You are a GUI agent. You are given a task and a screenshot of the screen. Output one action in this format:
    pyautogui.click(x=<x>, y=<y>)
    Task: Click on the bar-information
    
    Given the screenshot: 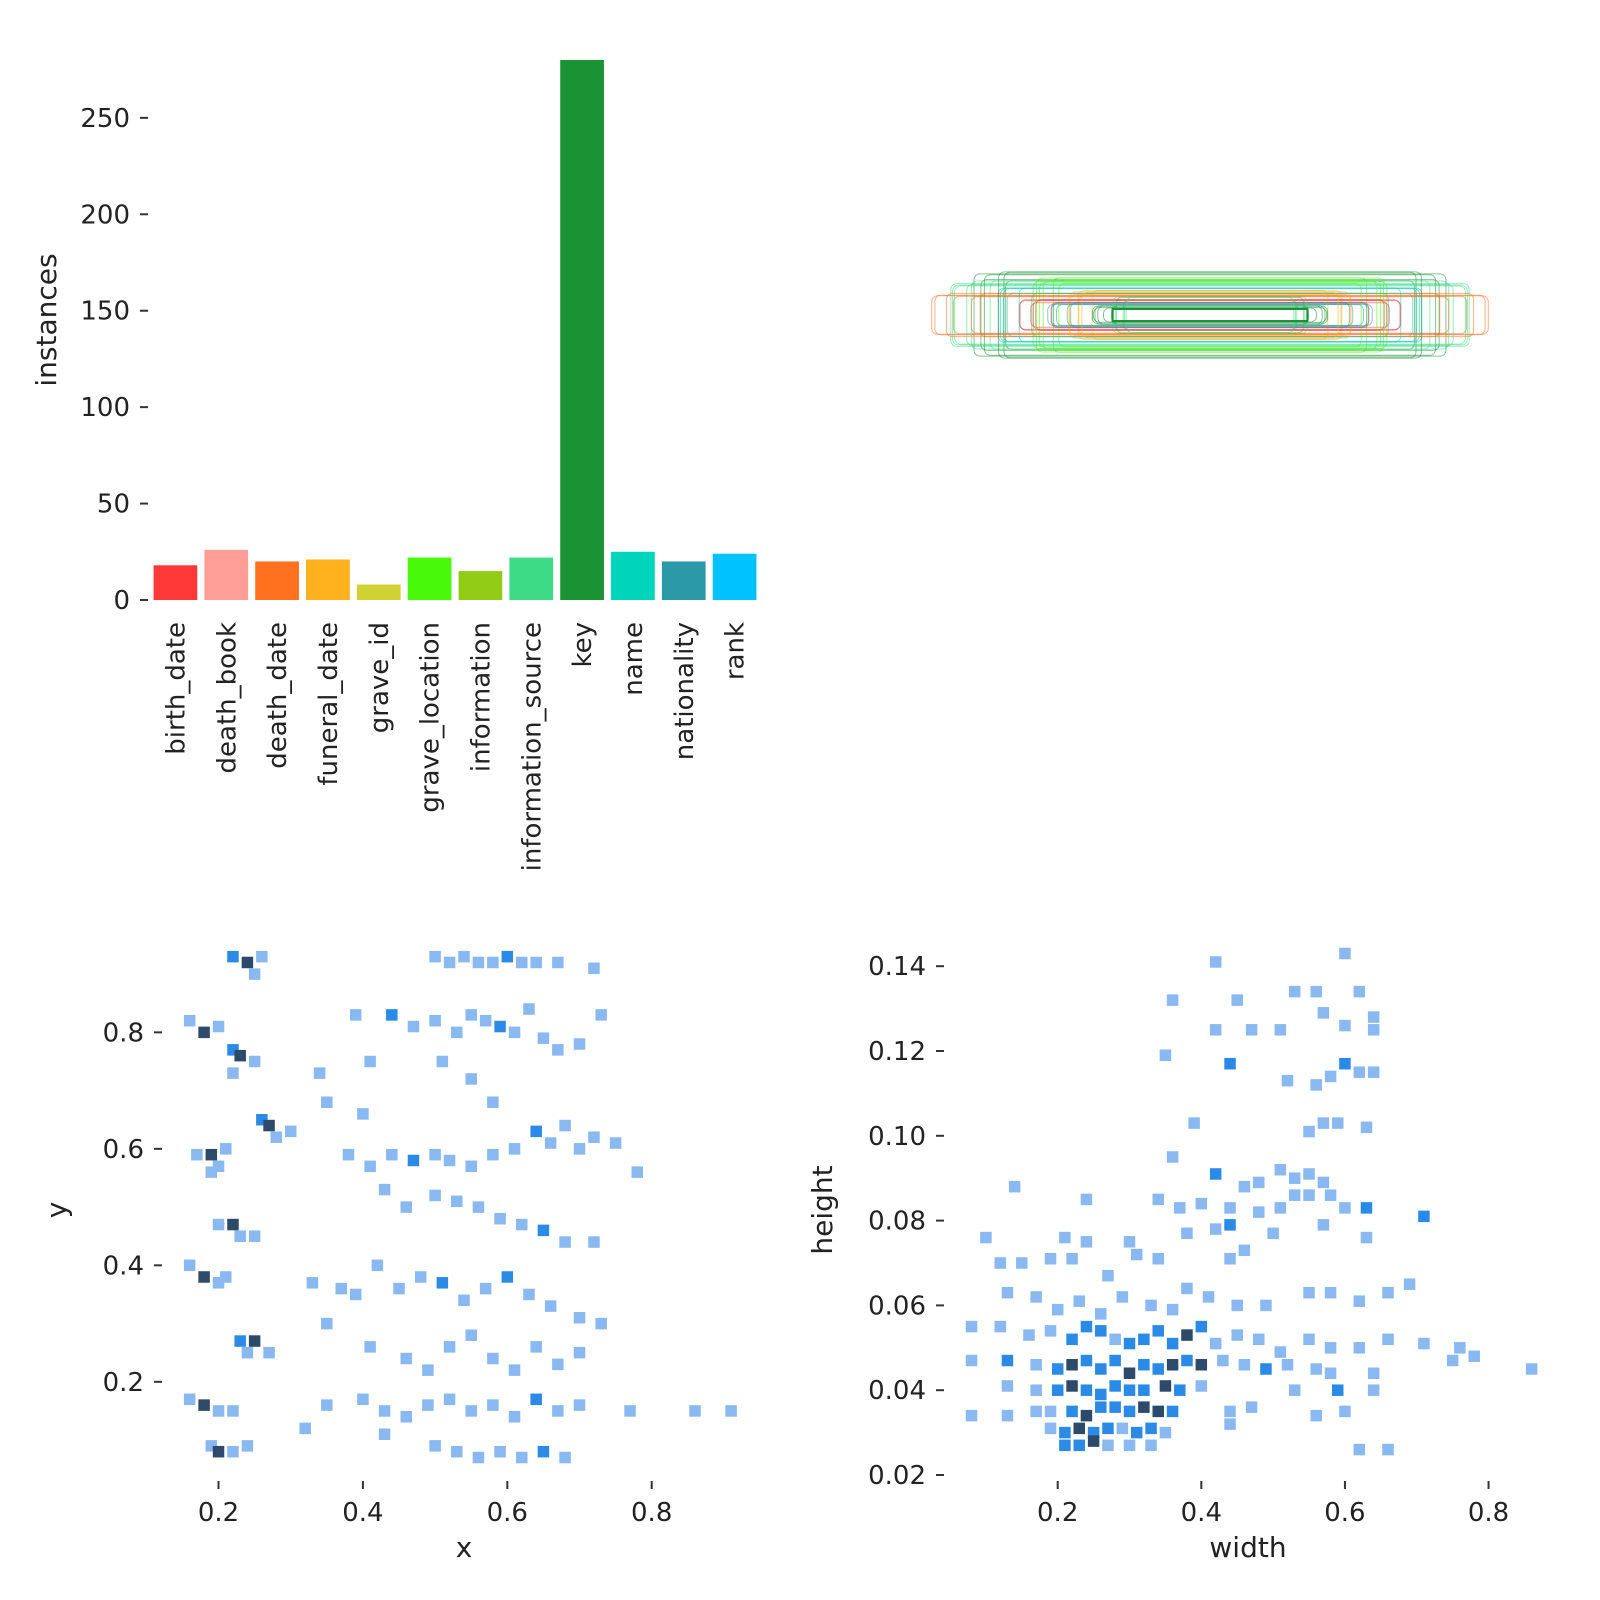 What is the action you would take?
    pyautogui.click(x=480, y=585)
    